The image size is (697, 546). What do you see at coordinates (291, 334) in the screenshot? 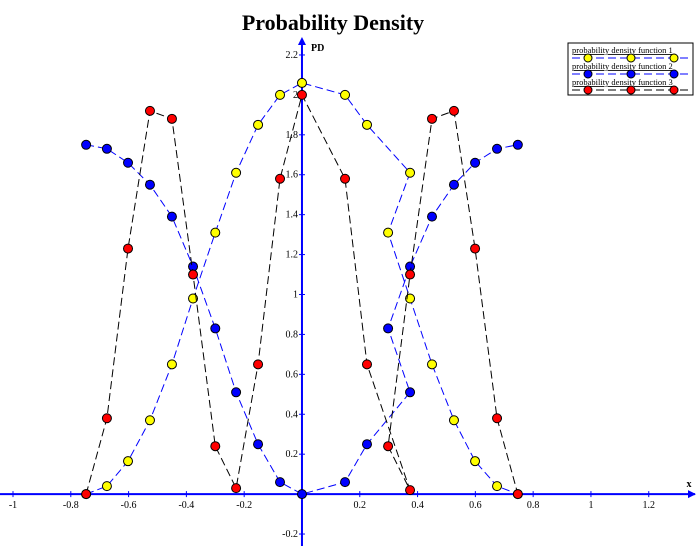
I see `y-tick-label: 0.8` at bounding box center [291, 334].